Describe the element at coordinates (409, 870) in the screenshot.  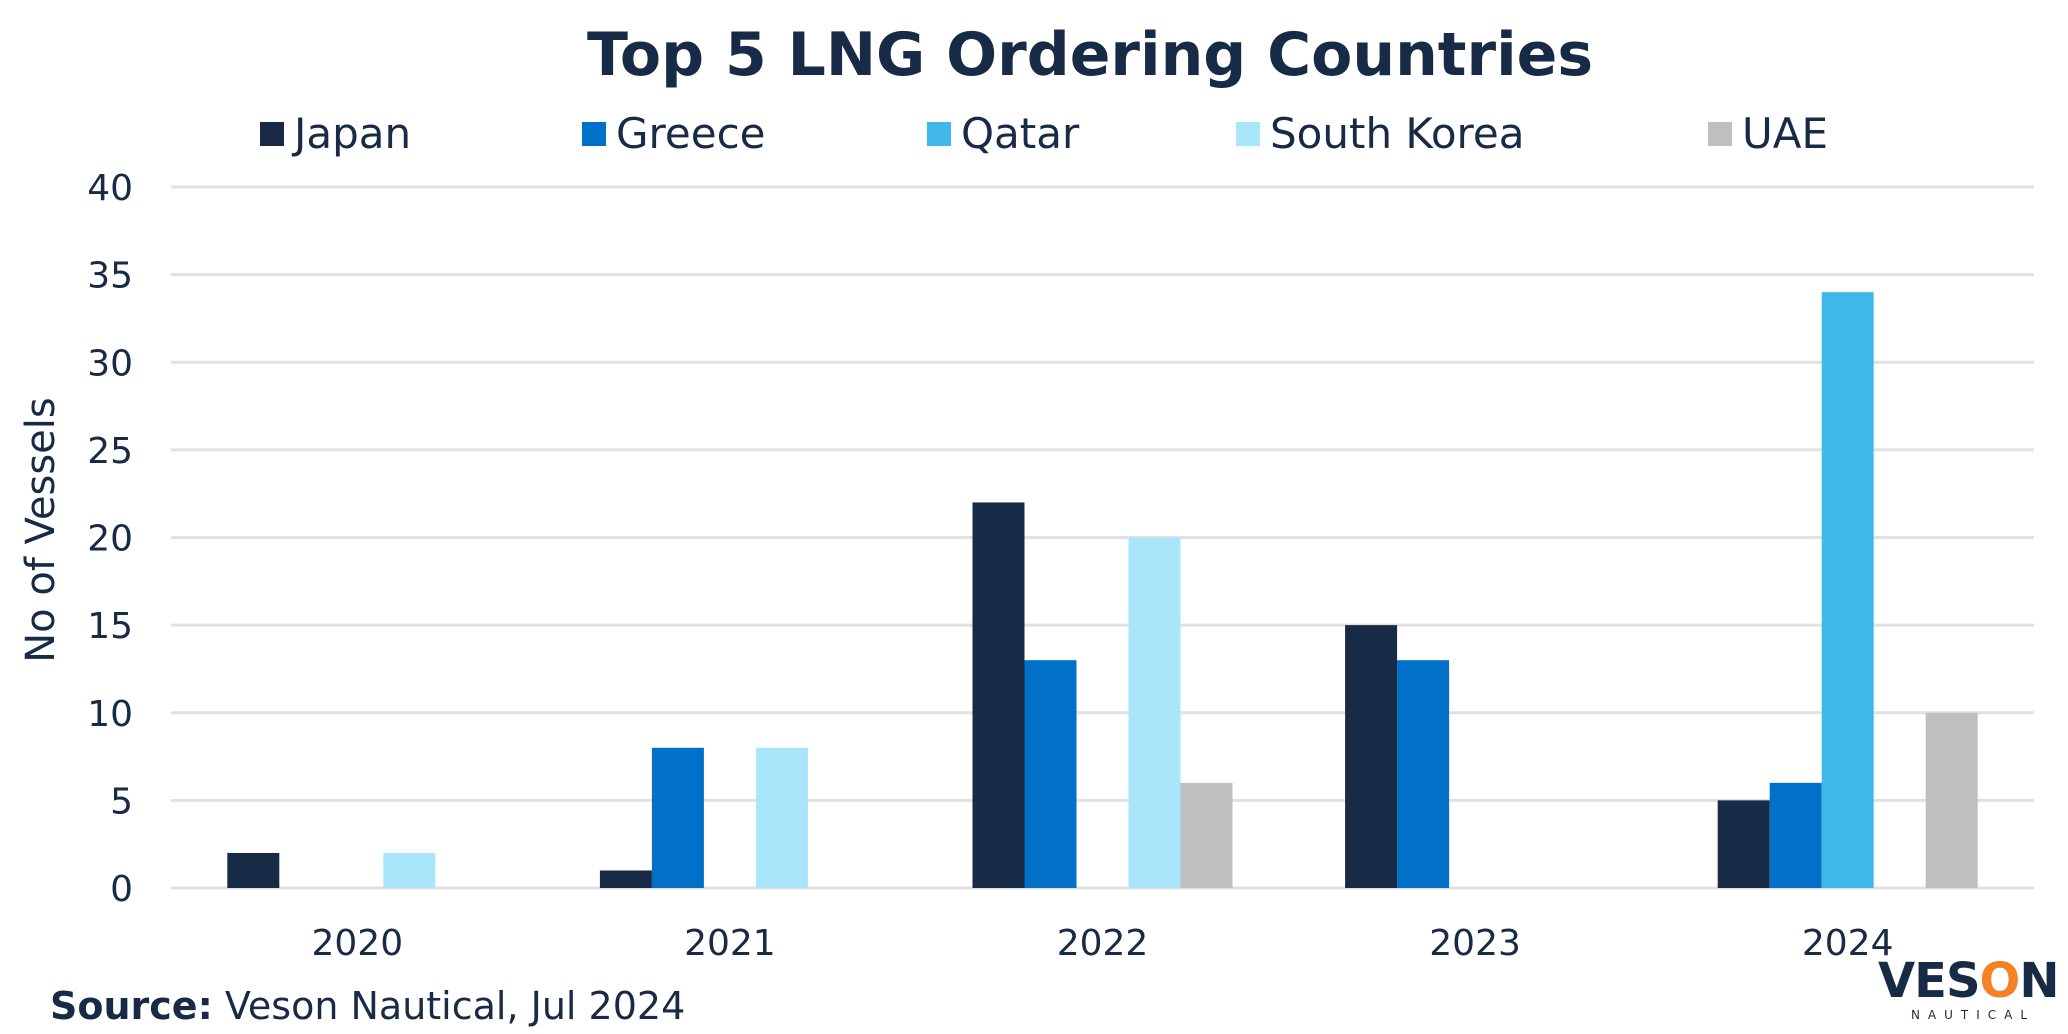
I see `bar-south-korea-2020` at that location.